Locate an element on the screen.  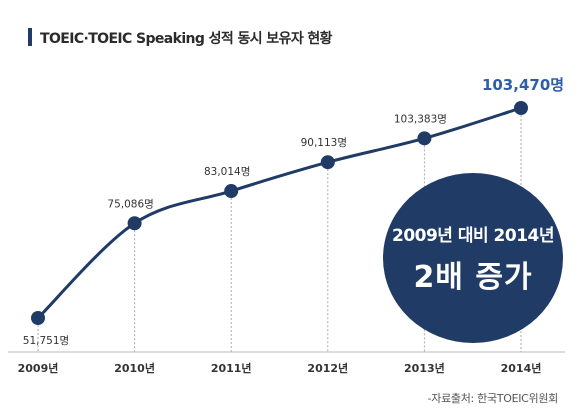
x-tick-label: 2011년 is located at coordinates (231, 368).